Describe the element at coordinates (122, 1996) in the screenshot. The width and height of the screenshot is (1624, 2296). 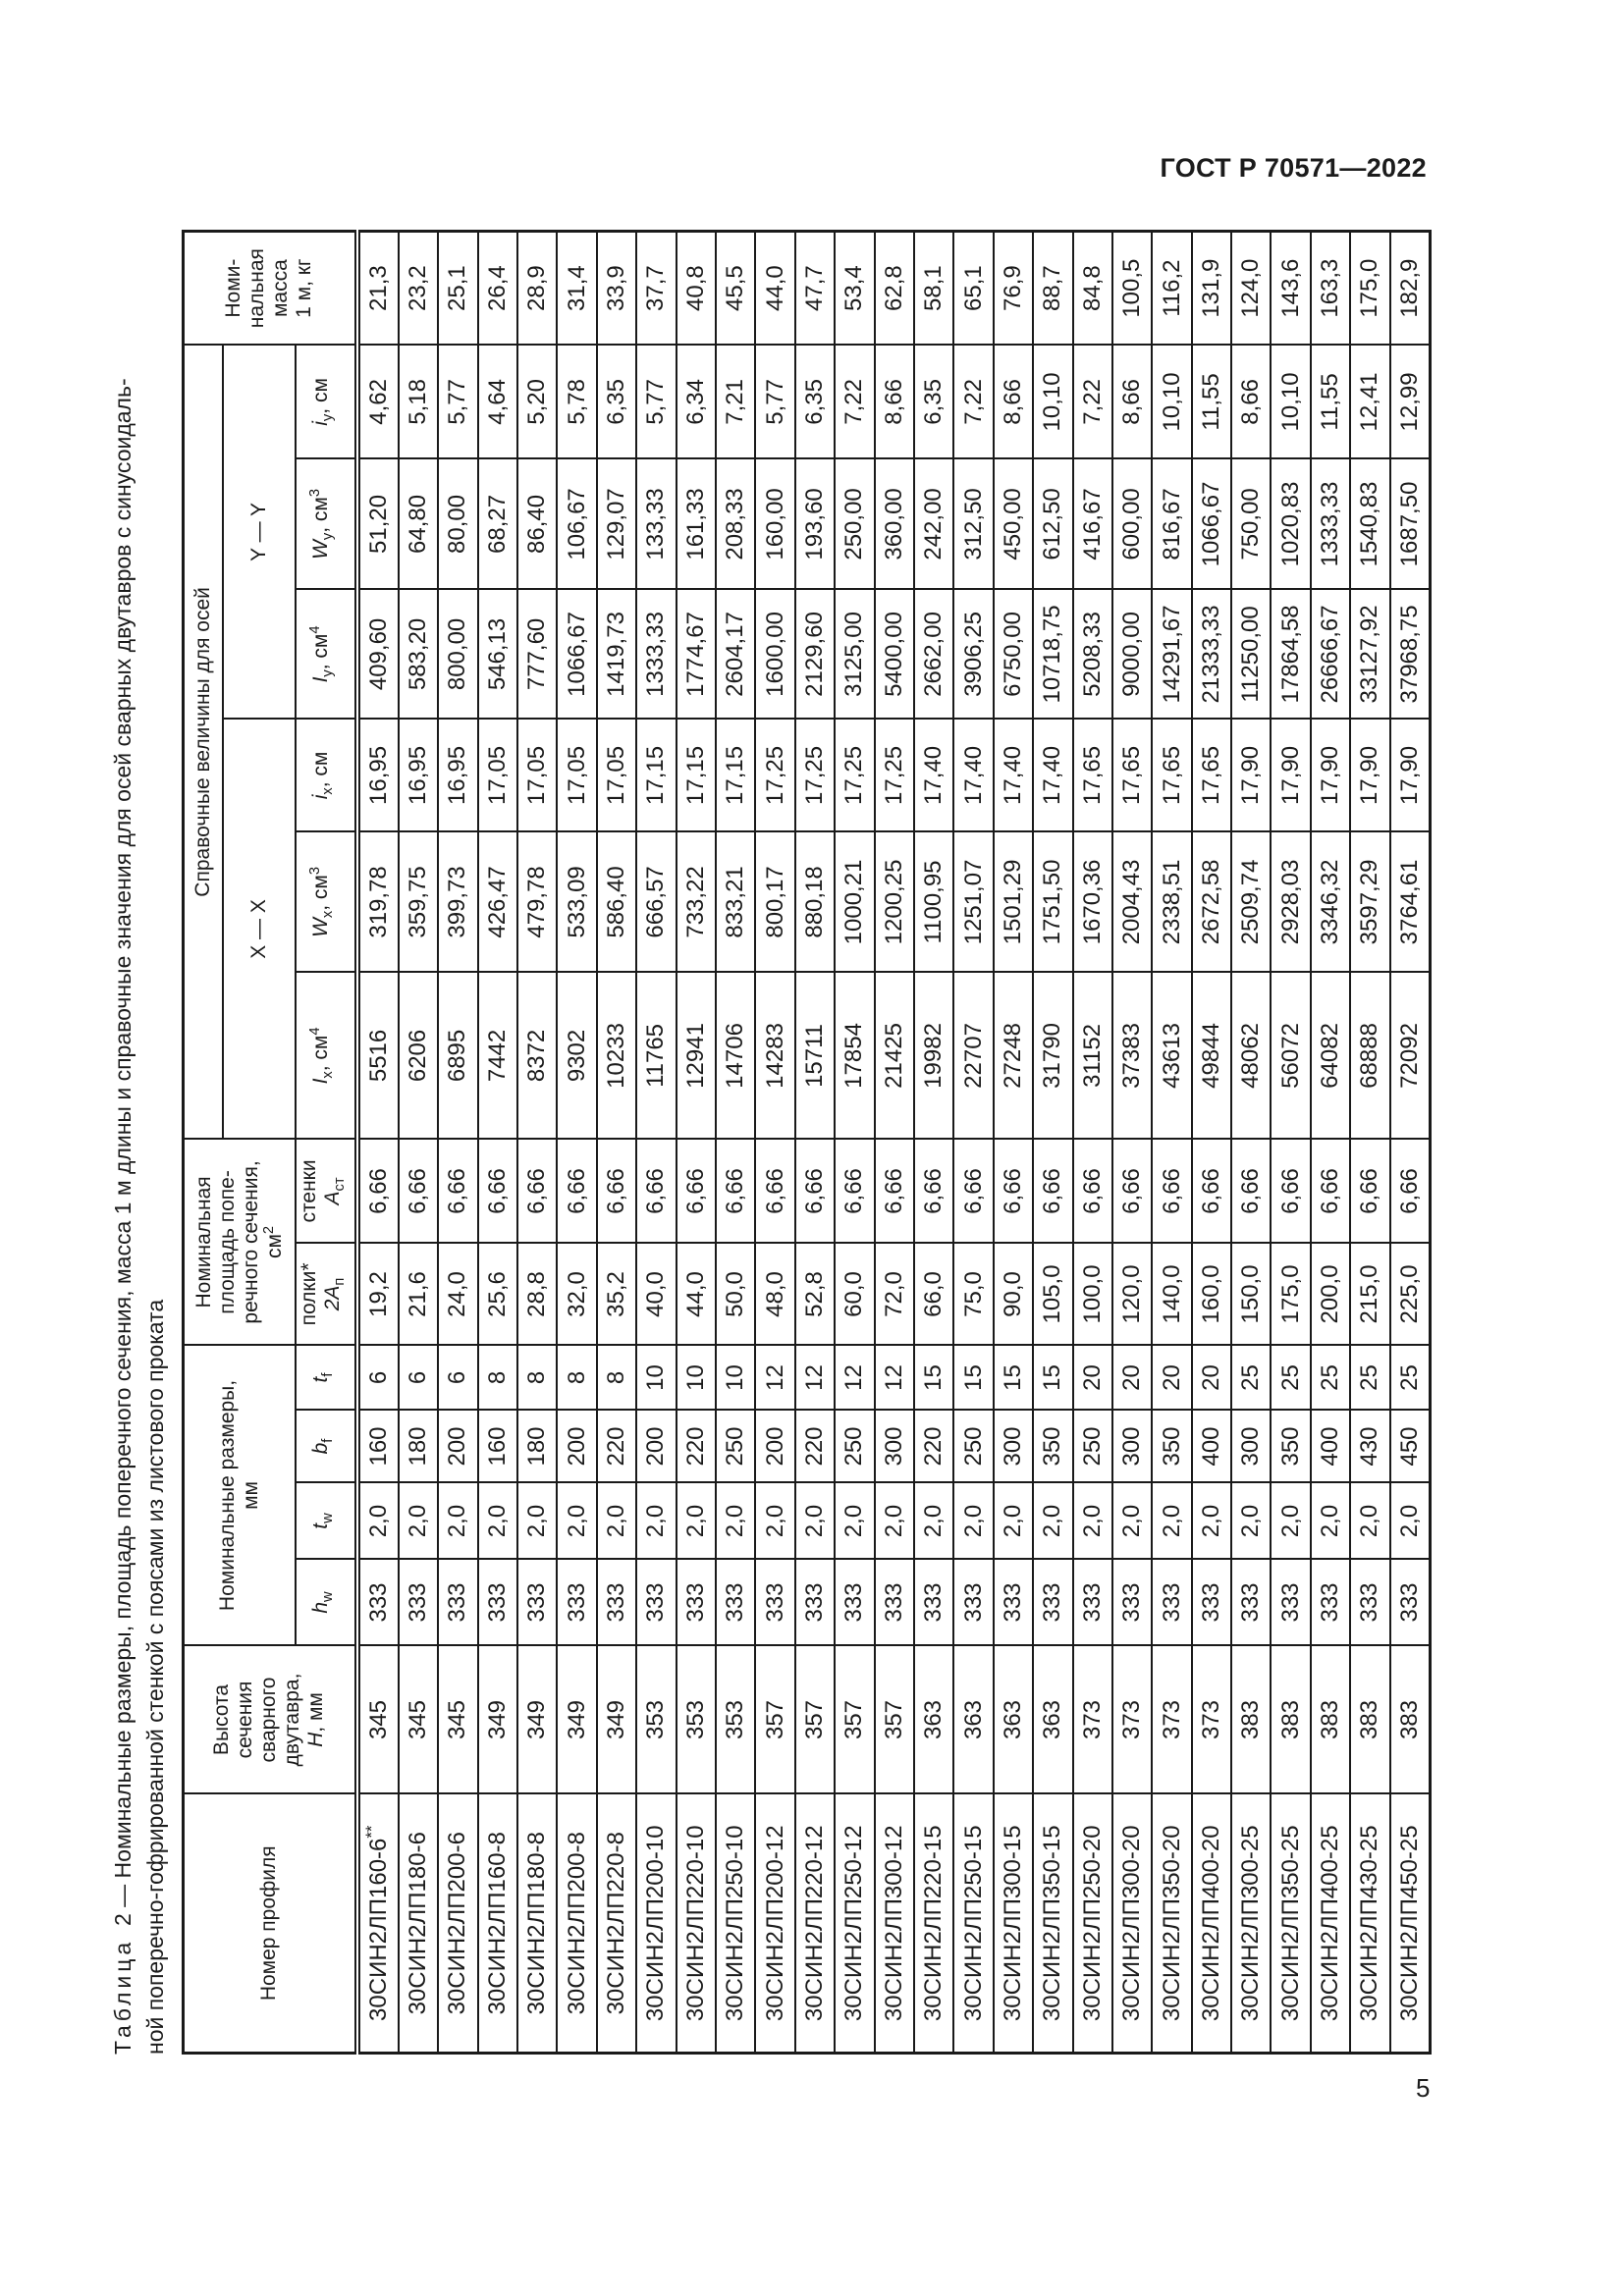
I see `caption-label: Таблица` at that location.